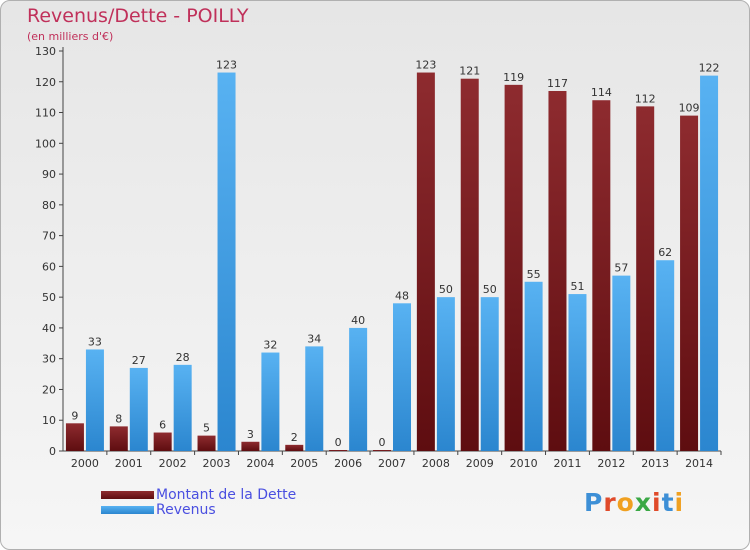 Image resolution: width=750 pixels, height=550 pixels. What do you see at coordinates (226, 495) in the screenshot?
I see `legend-label-dette: Montant de la Dette` at bounding box center [226, 495].